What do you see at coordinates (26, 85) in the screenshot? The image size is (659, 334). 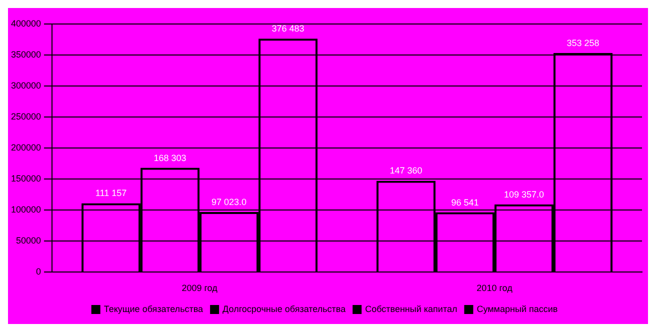 I see `y-tick-label: 300000` at bounding box center [26, 85].